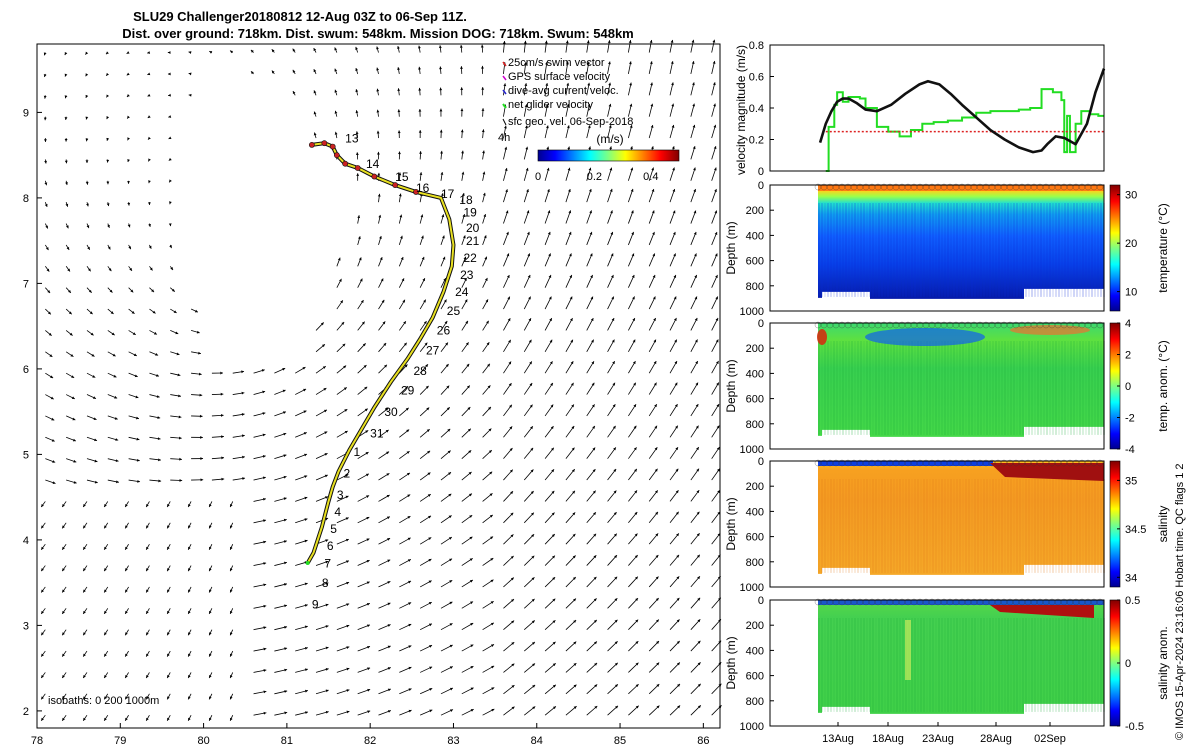 Image resolution: width=1200 pixels, height=750 pixels. Describe the element at coordinates (1050, 739) in the screenshot. I see `date-tick-label: 02Sep` at that location.